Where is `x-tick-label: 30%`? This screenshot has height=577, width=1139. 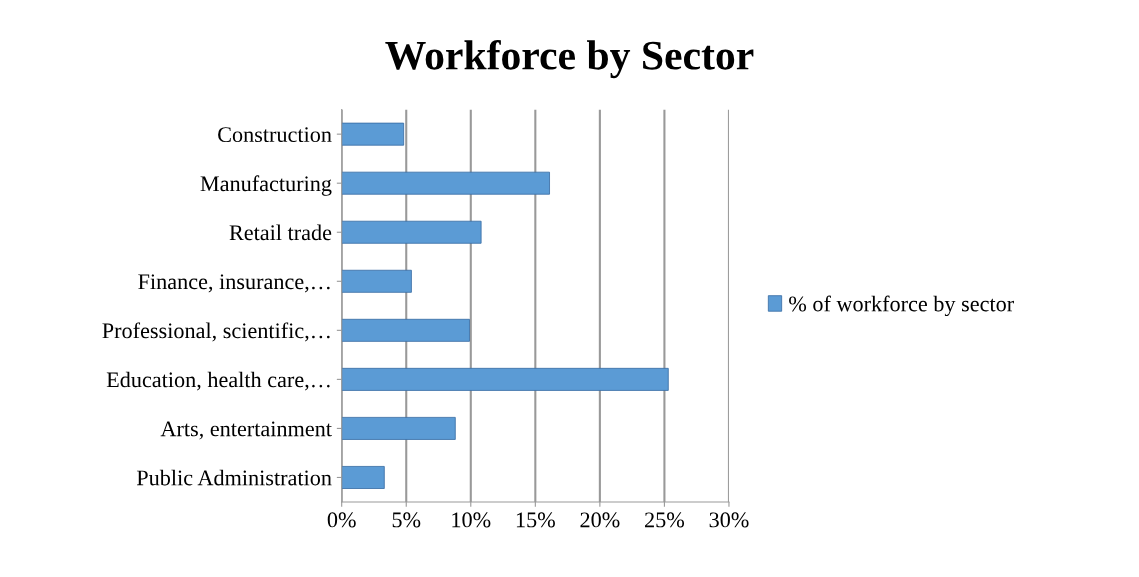
x-tick-label: 30% is located at coordinates (729, 520).